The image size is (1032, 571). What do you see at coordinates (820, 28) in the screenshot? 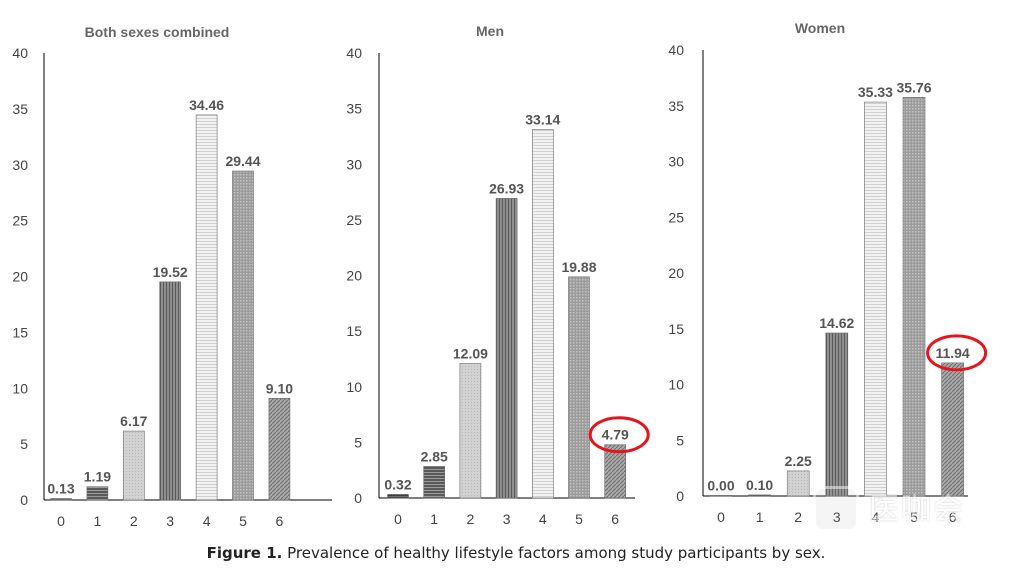
I see `chart-title: Women` at bounding box center [820, 28].